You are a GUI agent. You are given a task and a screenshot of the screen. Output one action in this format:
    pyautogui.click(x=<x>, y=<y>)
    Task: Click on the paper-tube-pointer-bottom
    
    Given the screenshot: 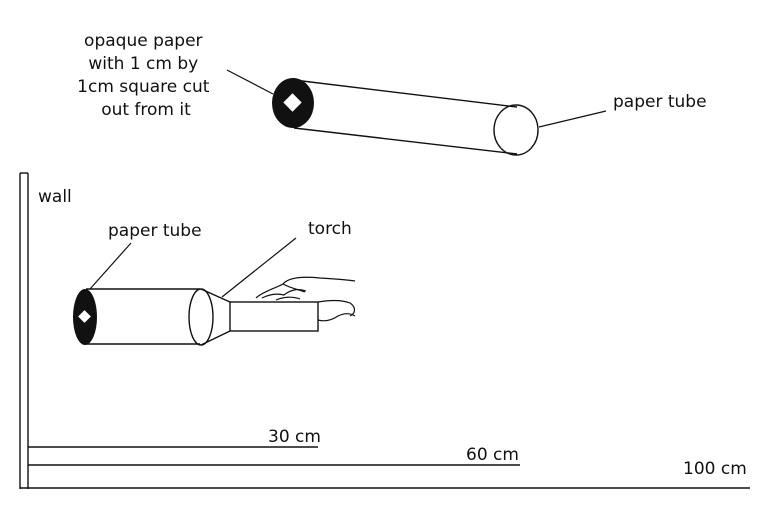 What is the action you would take?
    pyautogui.click(x=110, y=266)
    